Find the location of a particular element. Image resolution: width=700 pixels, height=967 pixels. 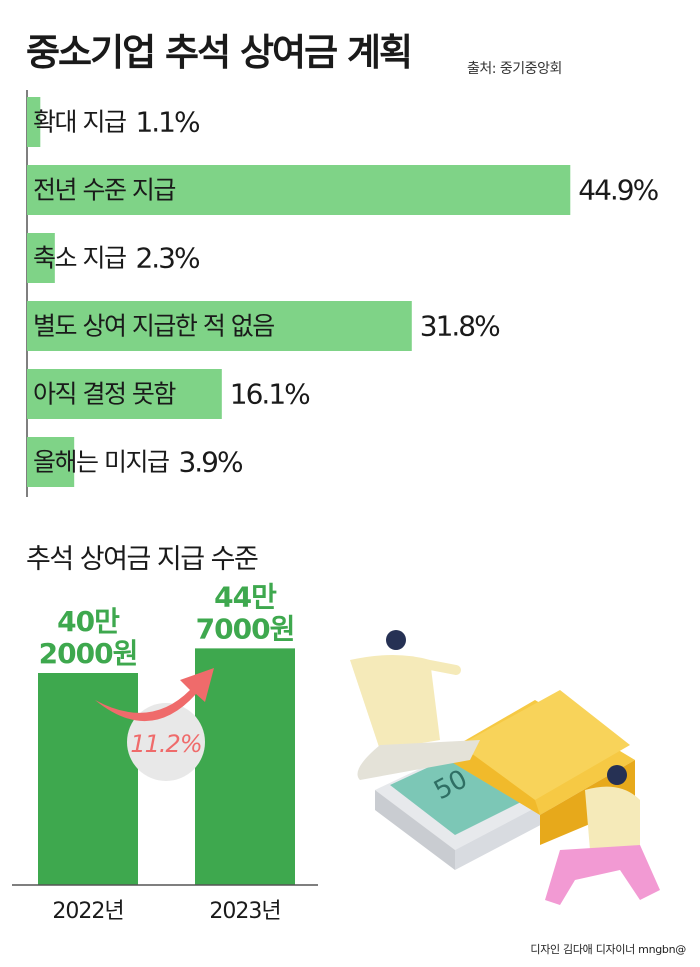

gift-box-illustration: 50 is located at coordinates (505, 767).